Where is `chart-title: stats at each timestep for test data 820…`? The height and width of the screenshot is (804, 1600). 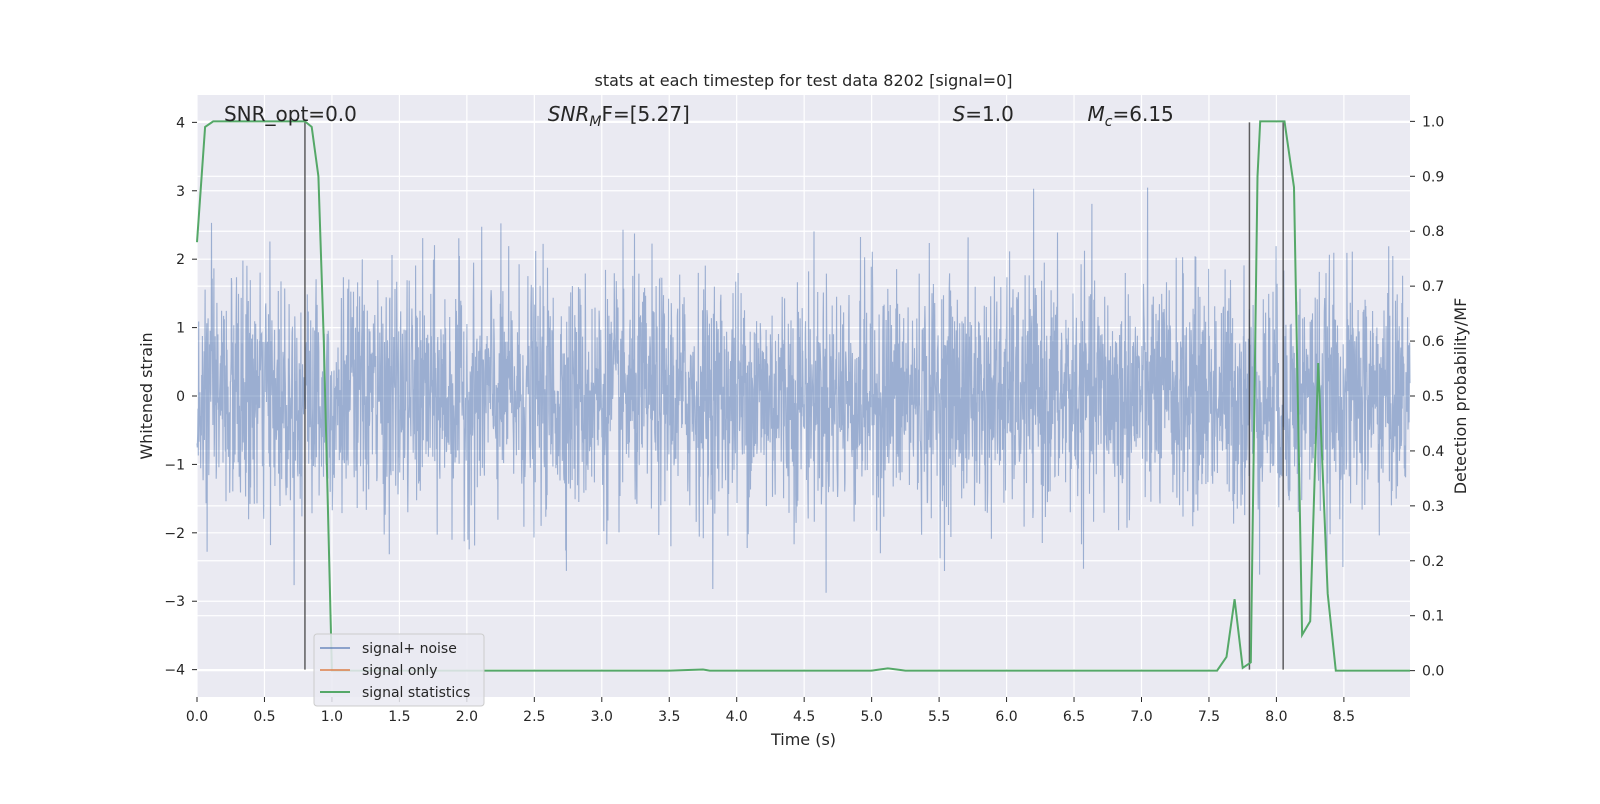
chart-title: stats at each timestep for test data 820… is located at coordinates (803, 80).